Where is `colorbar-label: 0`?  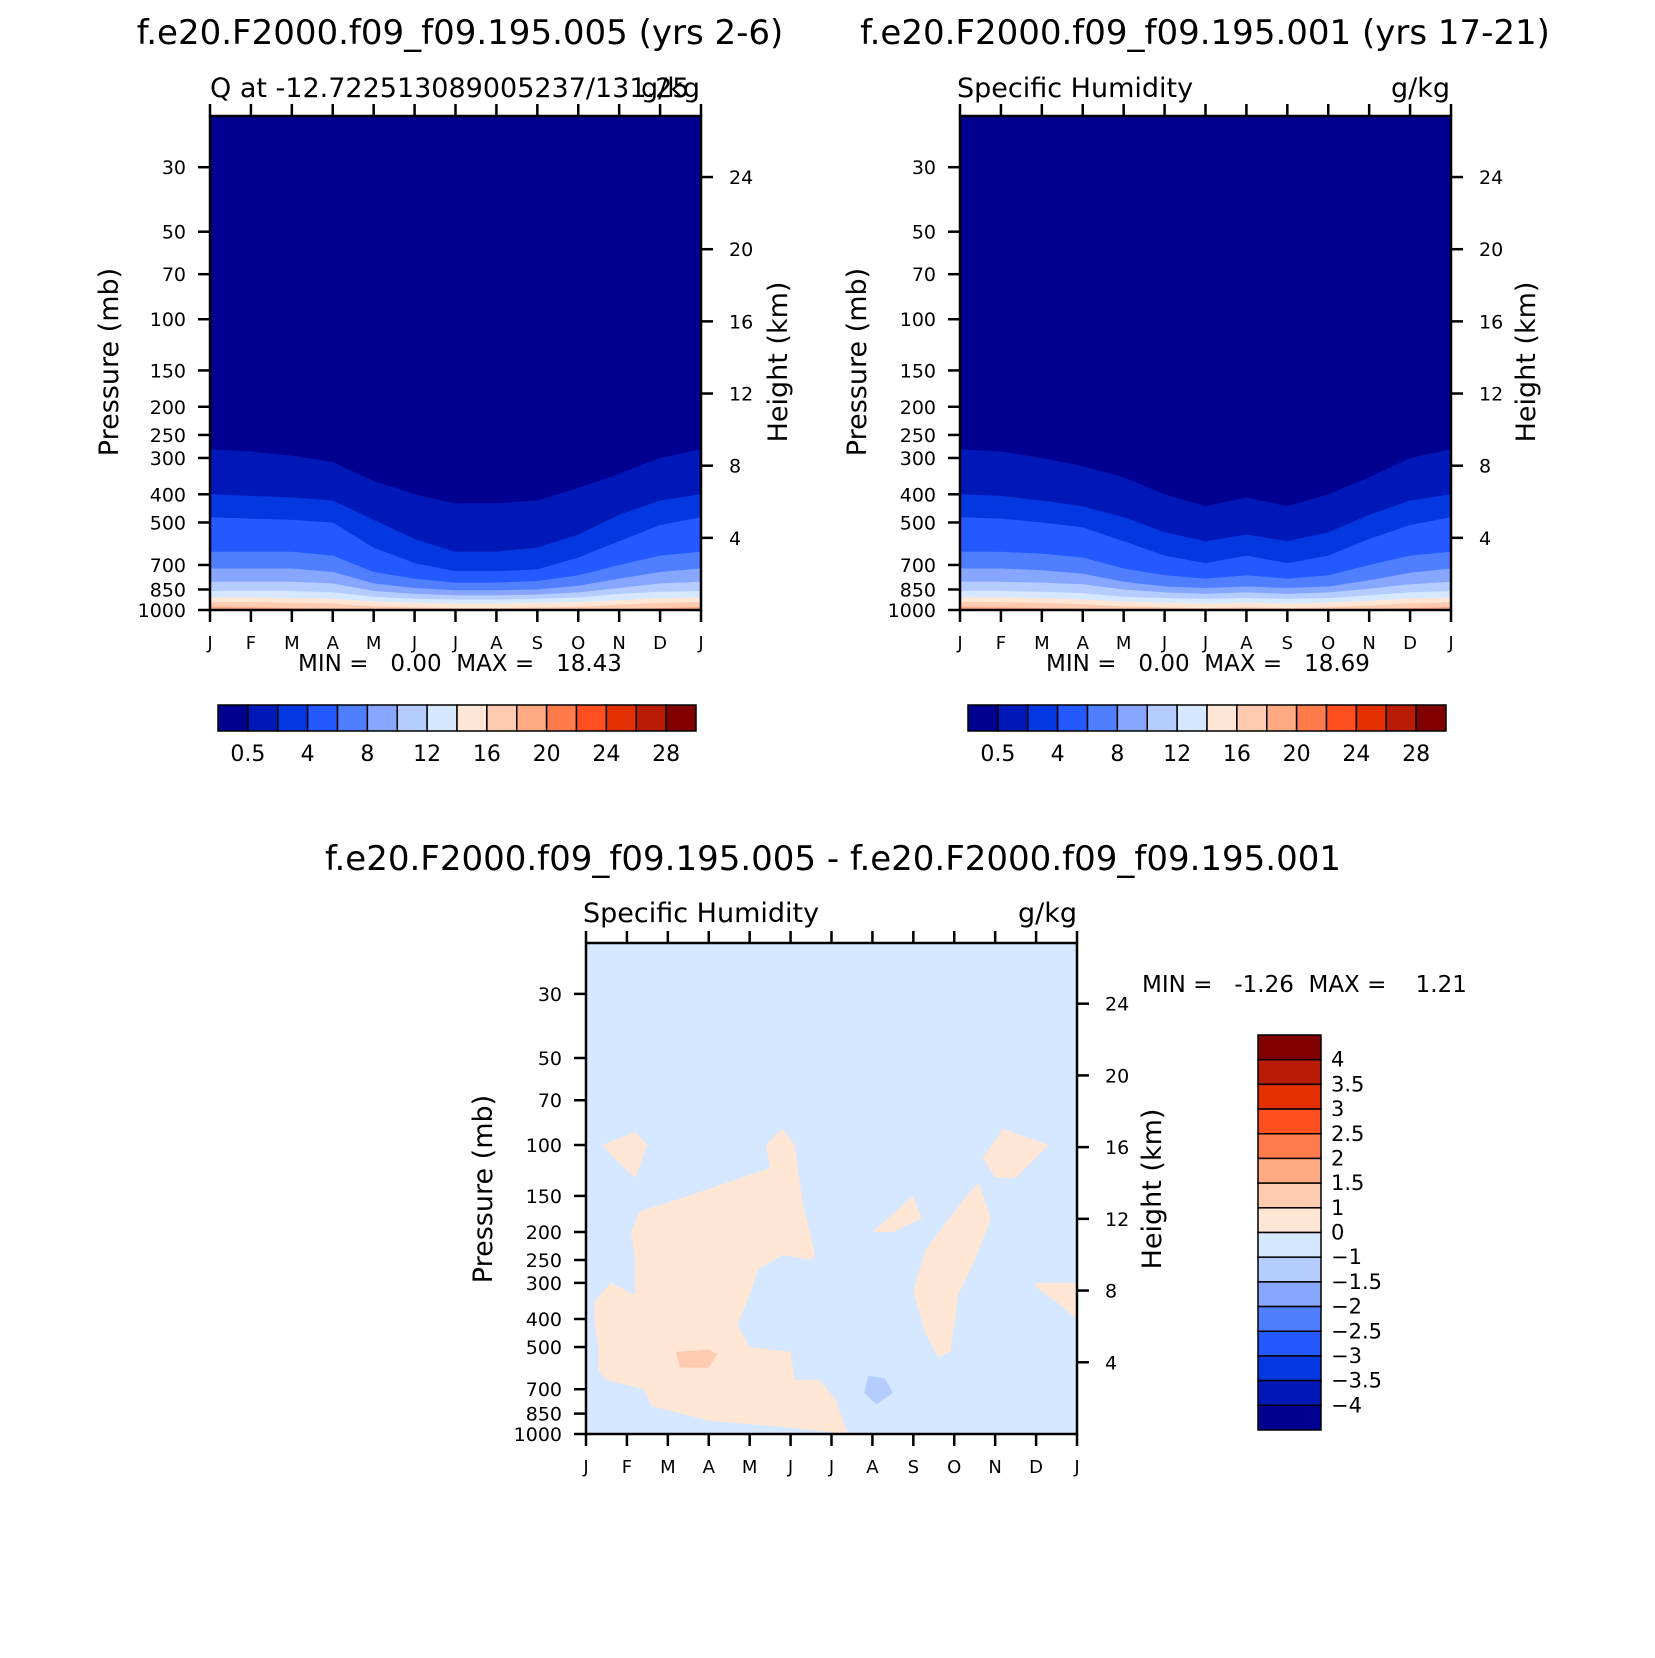
colorbar-label: 0 is located at coordinates (1337, 1233).